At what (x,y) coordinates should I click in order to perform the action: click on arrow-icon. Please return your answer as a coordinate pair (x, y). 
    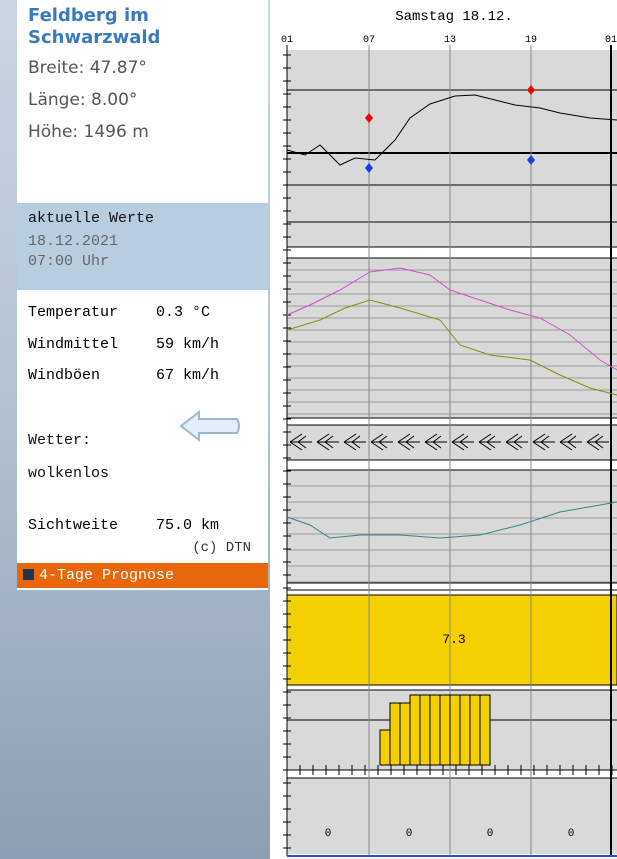
    Looking at the image, I should click on (210, 426).